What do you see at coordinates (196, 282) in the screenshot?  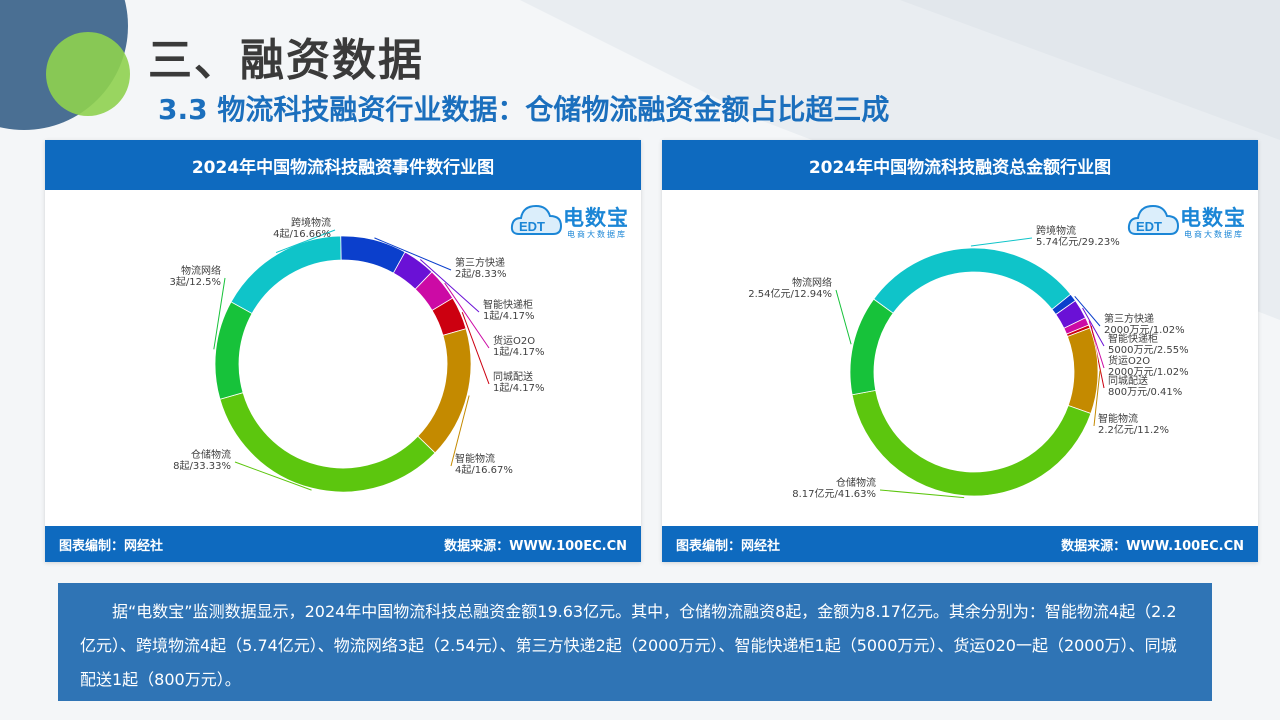 I see `slice-value-label: 3起/12.5%` at bounding box center [196, 282].